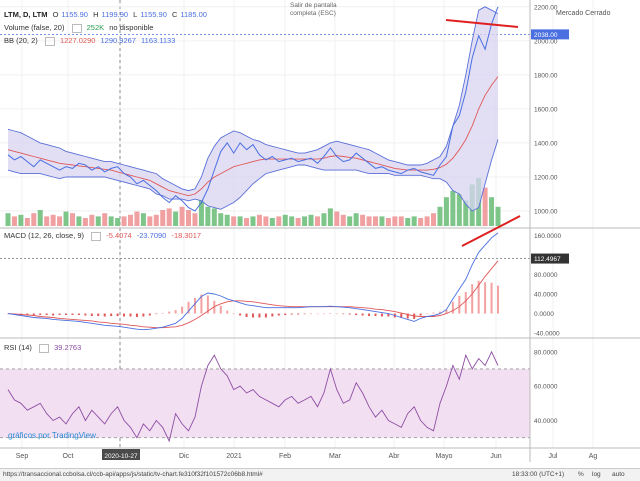  I want to click on fullscreen-tooltip: Salir de pantalla completa (ESC), so click(313, 10).